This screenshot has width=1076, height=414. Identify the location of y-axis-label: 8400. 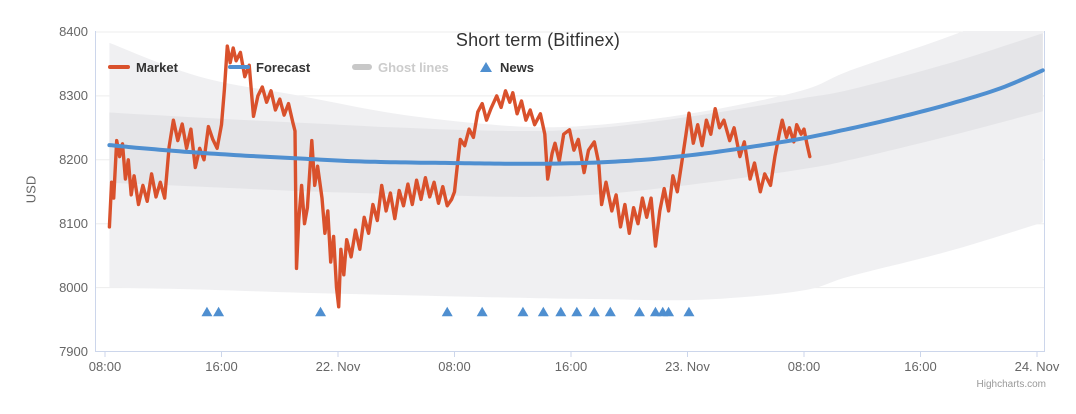
(73, 31).